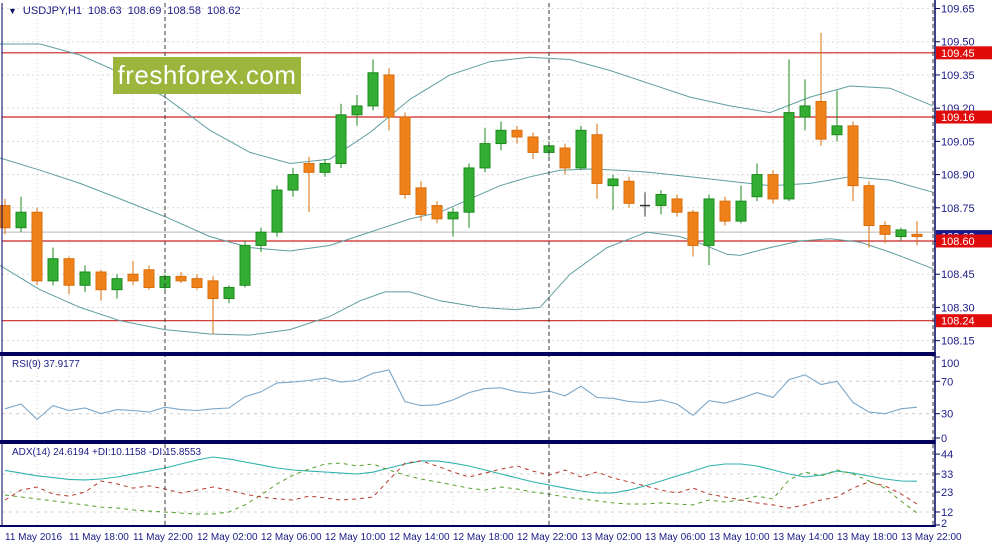 The width and height of the screenshot is (1007, 547). Describe the element at coordinates (958, 209) in the screenshot. I see `price-tick-label: 108.75` at that location.